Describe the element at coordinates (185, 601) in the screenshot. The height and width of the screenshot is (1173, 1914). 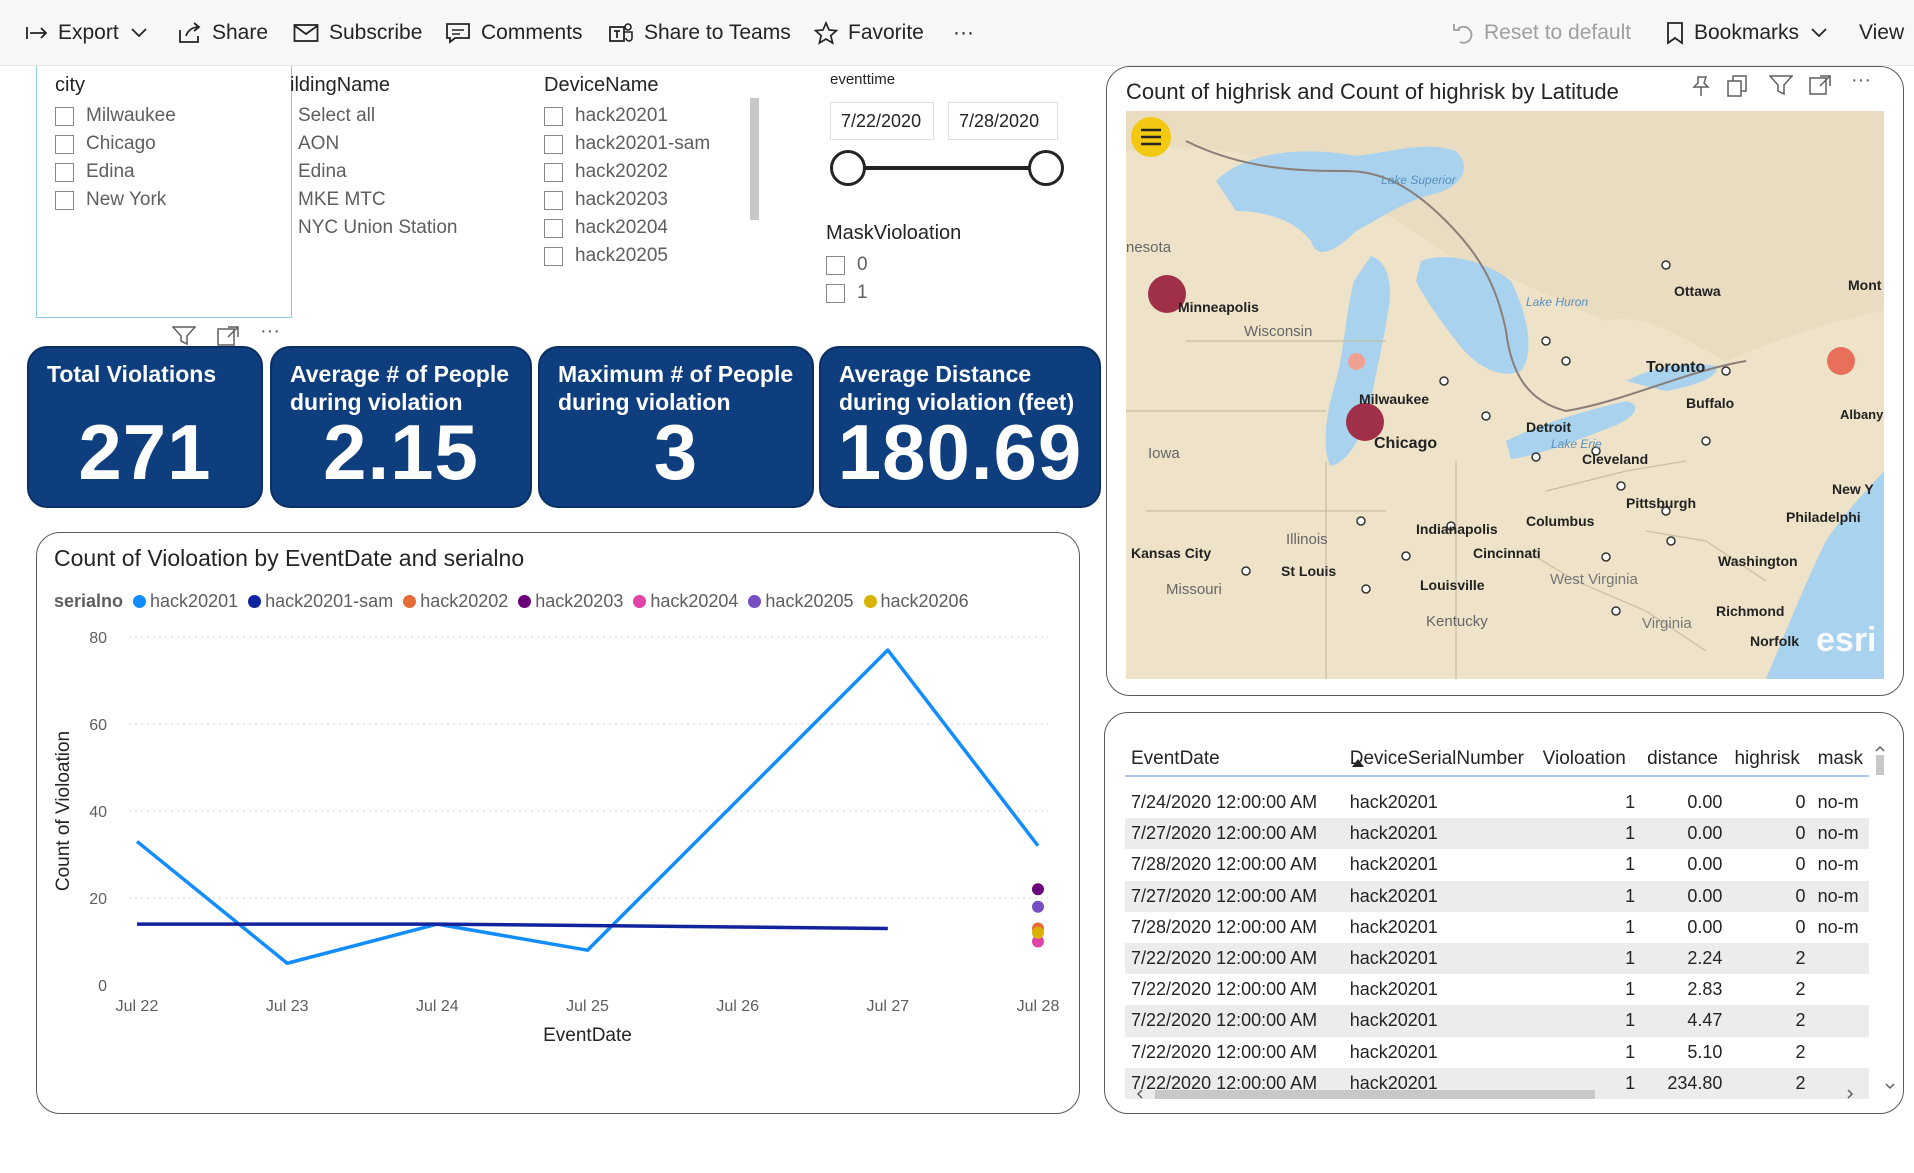
I see `legend-item: hack20201` at that location.